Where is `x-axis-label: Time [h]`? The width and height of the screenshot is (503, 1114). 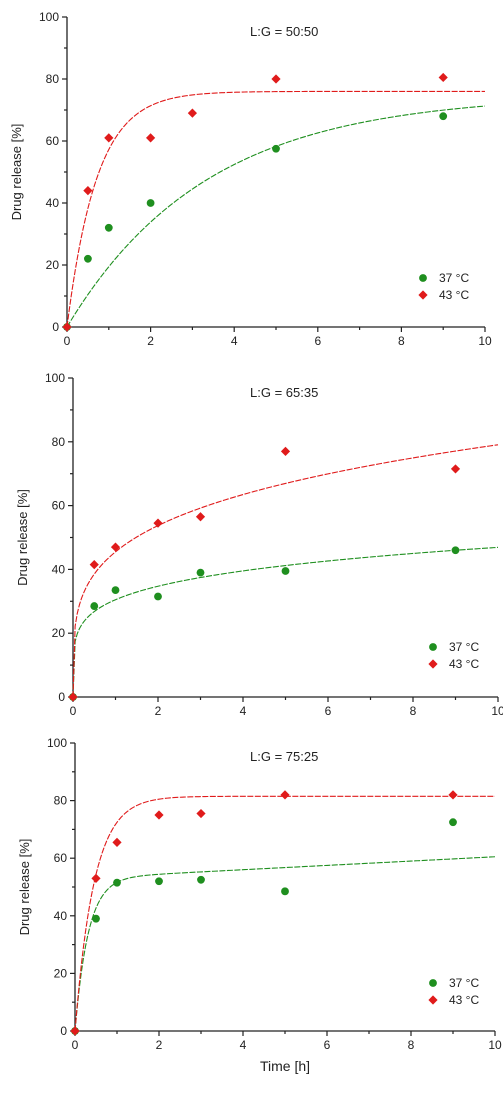
x-axis-label: Time [h] is located at coordinates (285, 1066).